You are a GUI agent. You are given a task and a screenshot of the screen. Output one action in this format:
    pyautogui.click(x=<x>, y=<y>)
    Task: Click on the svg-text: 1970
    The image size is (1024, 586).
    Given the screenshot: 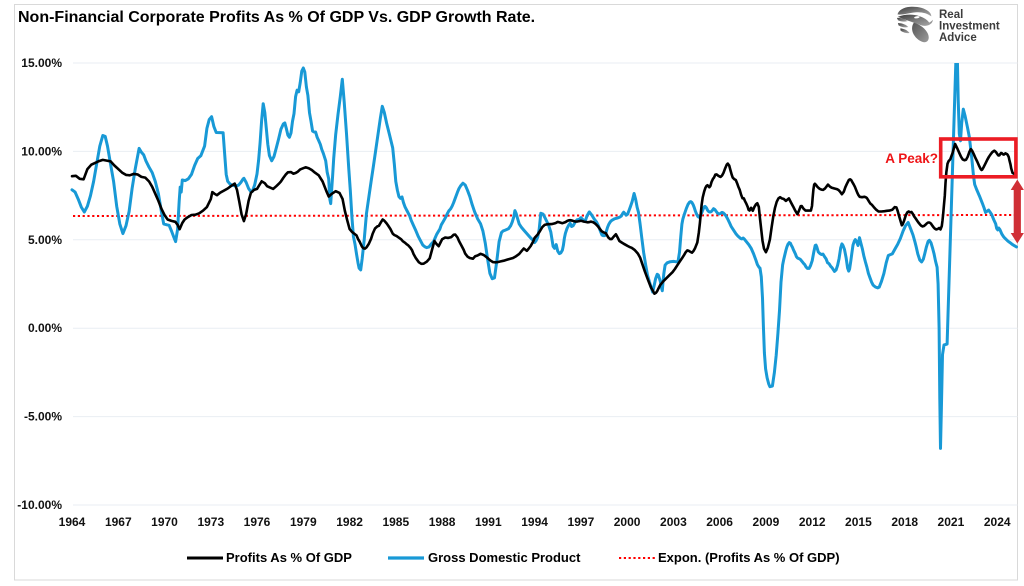 What is the action you would take?
    pyautogui.click(x=164, y=522)
    